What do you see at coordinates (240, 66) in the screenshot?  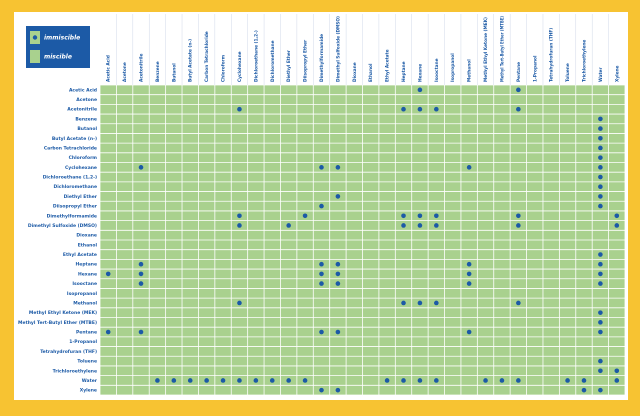 I see `column-header: Cyclohexane` at bounding box center [240, 66].